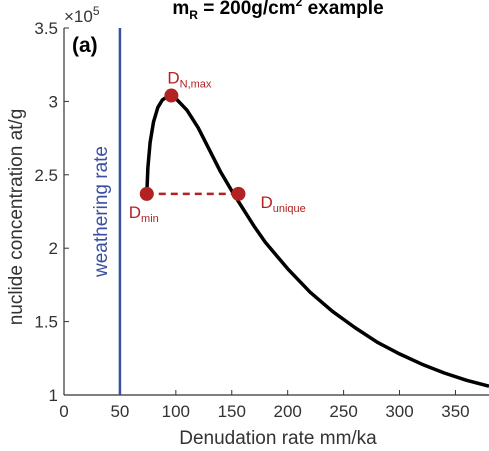 This screenshot has width=489, height=451. Describe the element at coordinates (287, 411) in the screenshot. I see `x-tick-label: 200` at that location.